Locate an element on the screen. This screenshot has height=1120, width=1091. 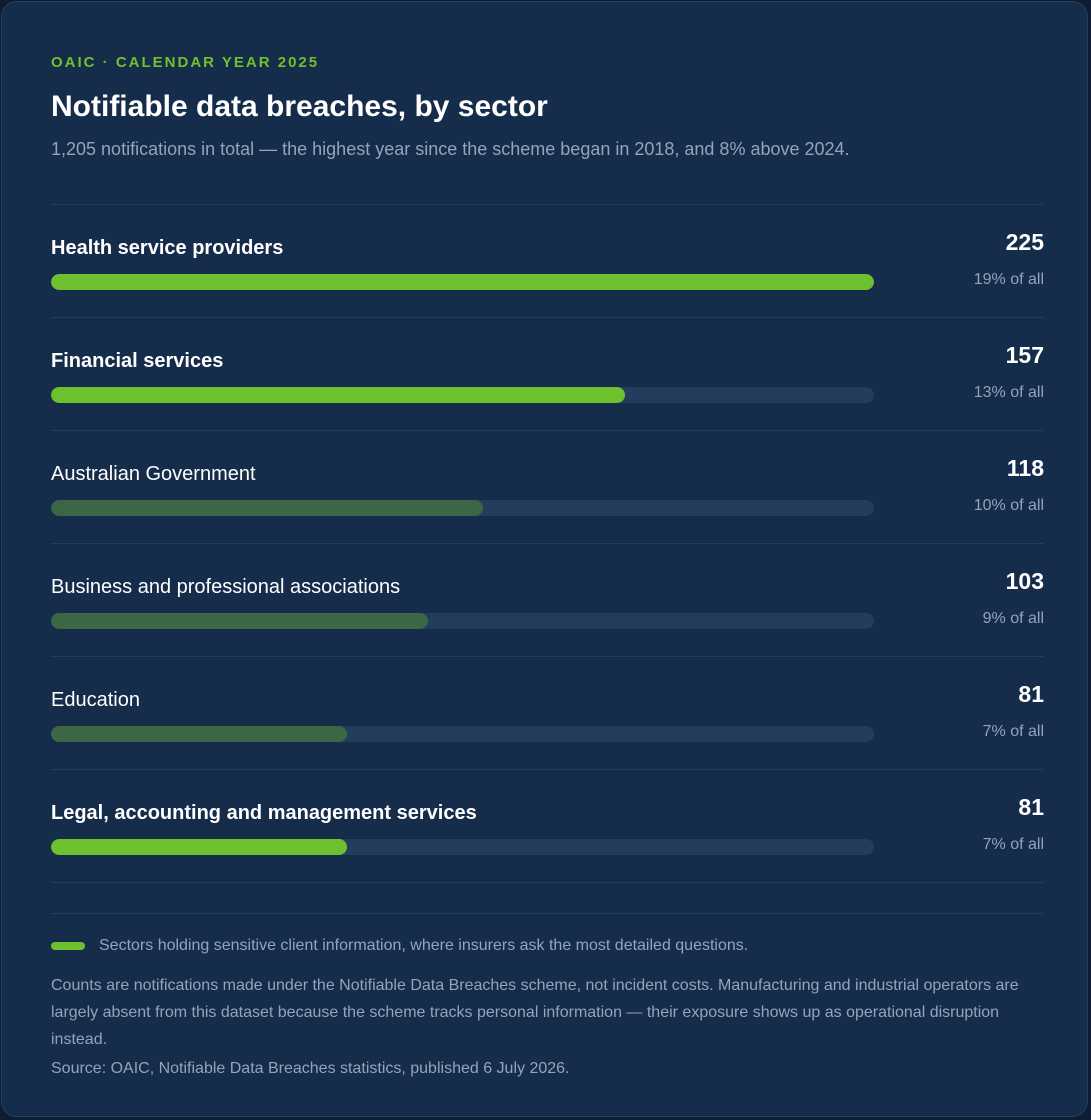
bar-value: 225 is located at coordinates (1024, 242).